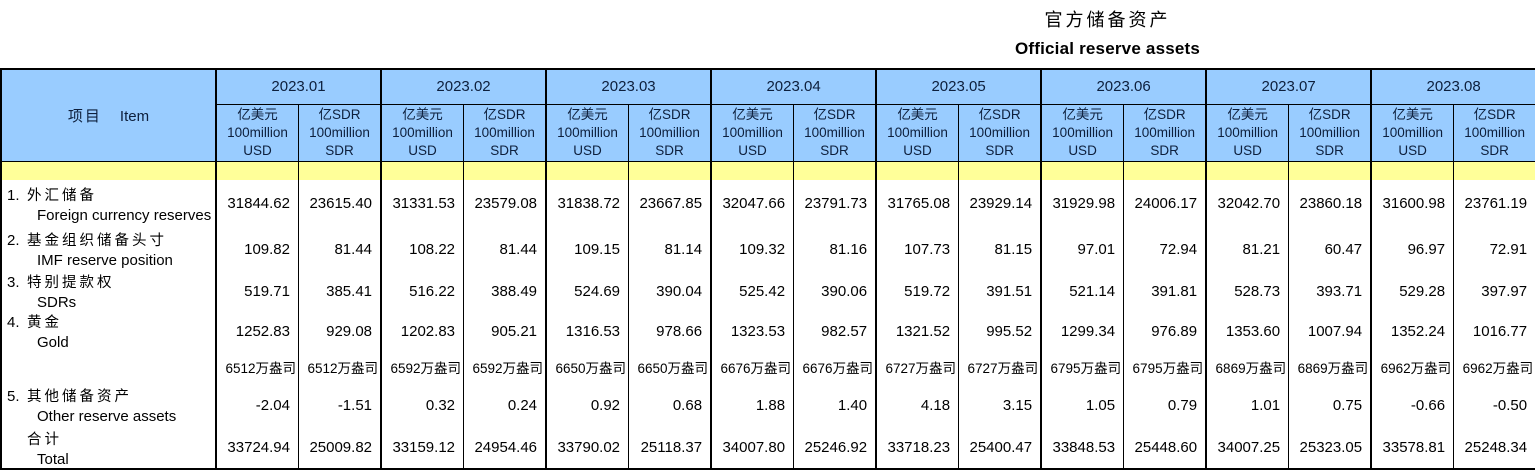  Describe the element at coordinates (1494, 448) in the screenshot. I see `value-cell: 25248.34` at that location.